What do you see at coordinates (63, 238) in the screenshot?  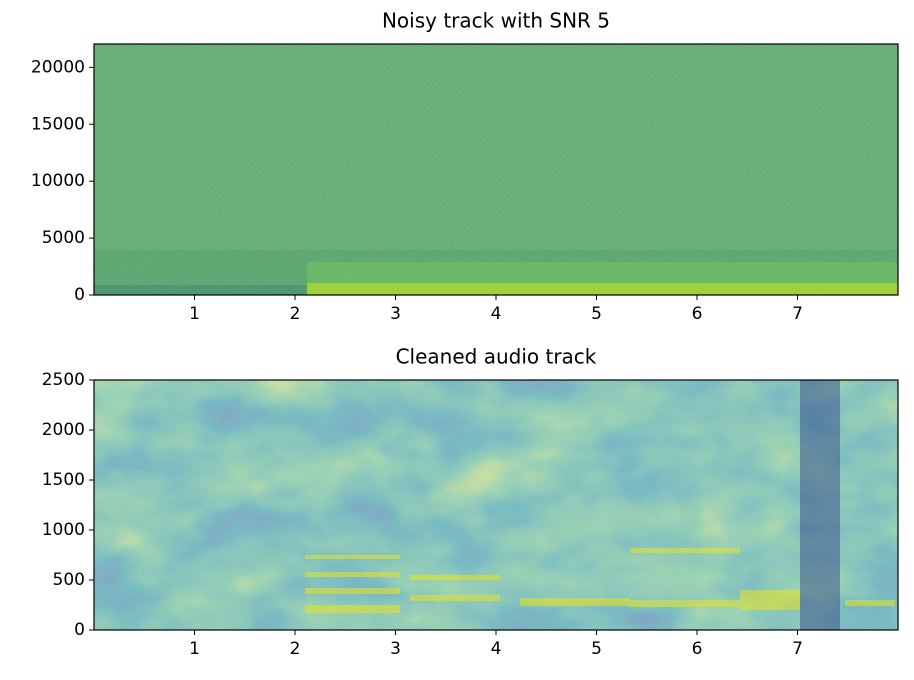 I see `y-tick-label: 5000` at bounding box center [63, 238].